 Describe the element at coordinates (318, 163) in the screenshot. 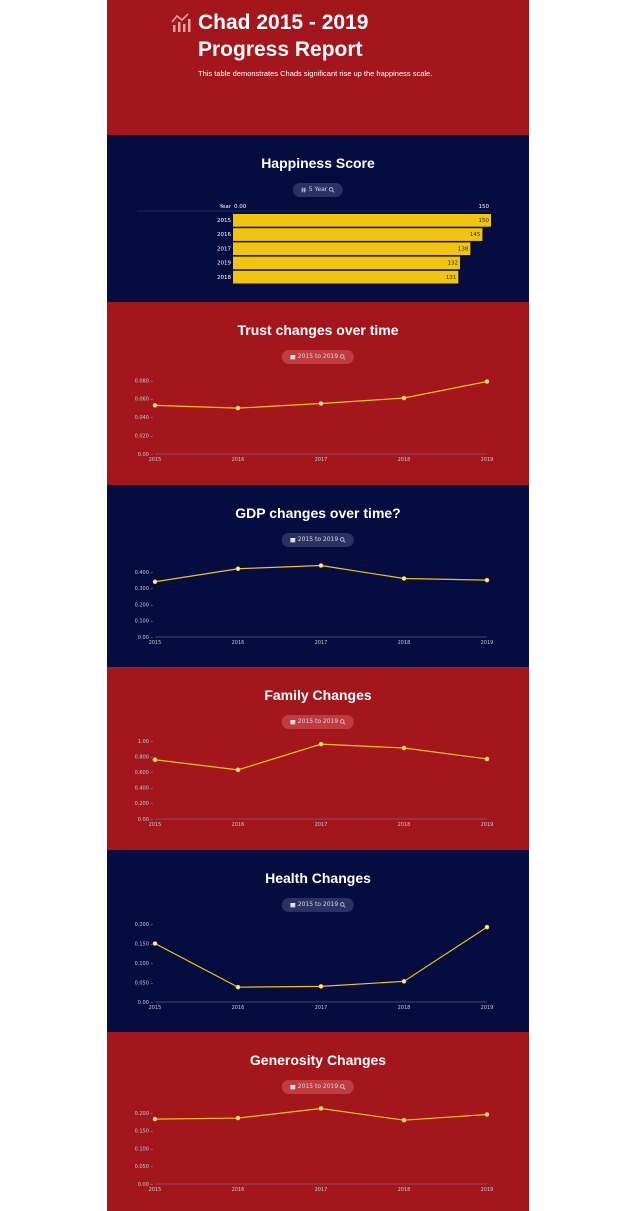

I see `section-title: Happiness Score` at that location.